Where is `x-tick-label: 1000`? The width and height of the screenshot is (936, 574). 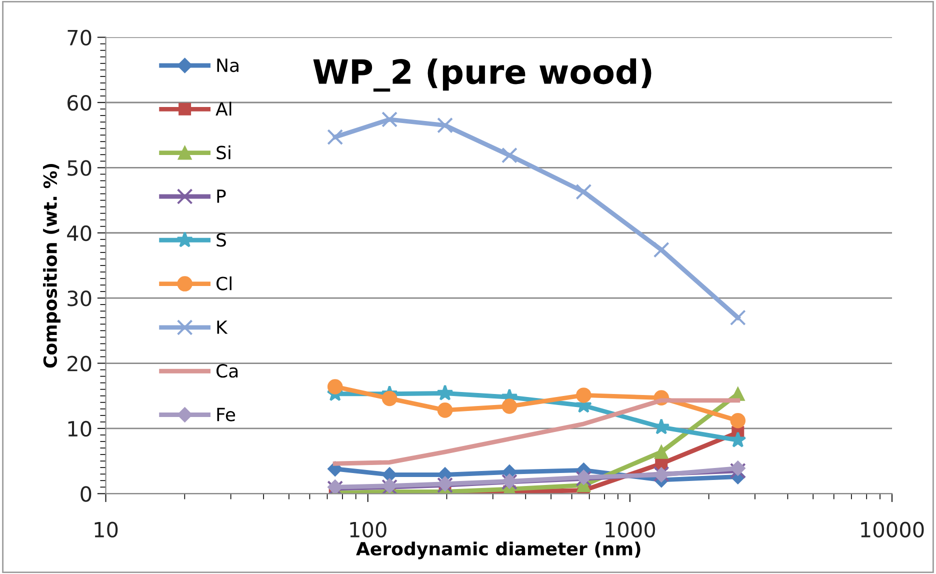 x-tick-label: 1000 is located at coordinates (631, 530).